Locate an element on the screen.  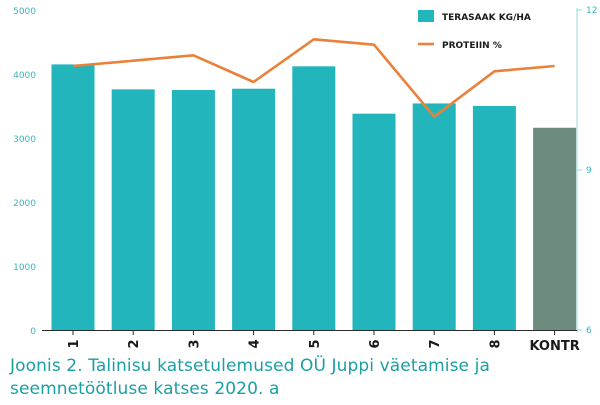
legend: TERASAAK KG/HA PROTEIIN % is located at coordinates (474, 30).